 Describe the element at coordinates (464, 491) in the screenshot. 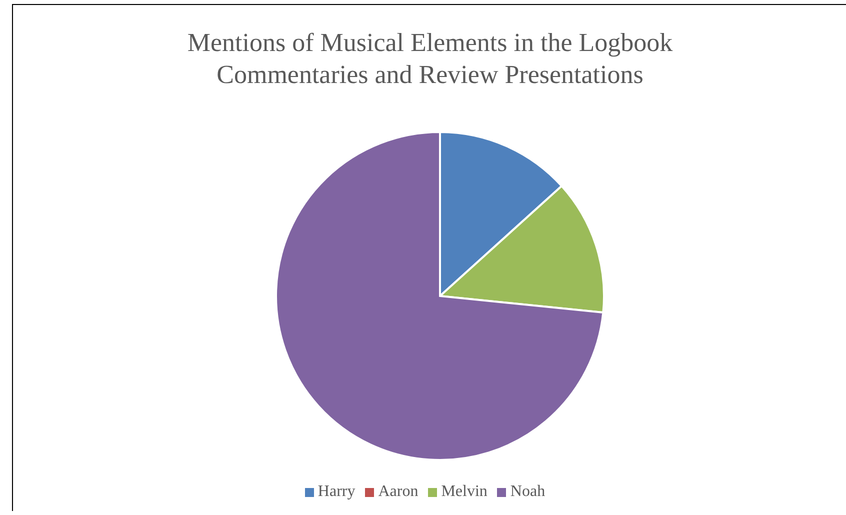

I see `legend-label: Melvin` at that location.